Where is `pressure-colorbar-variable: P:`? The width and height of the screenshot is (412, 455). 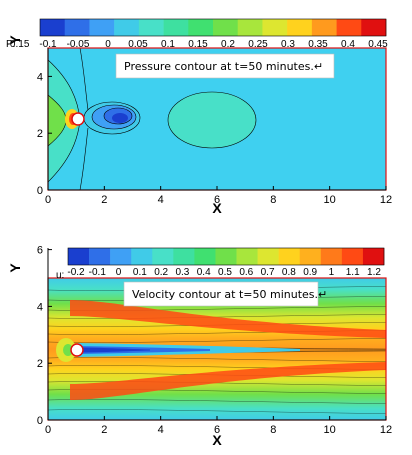 pressure-colorbar-variable: P: is located at coordinates (10, 44).